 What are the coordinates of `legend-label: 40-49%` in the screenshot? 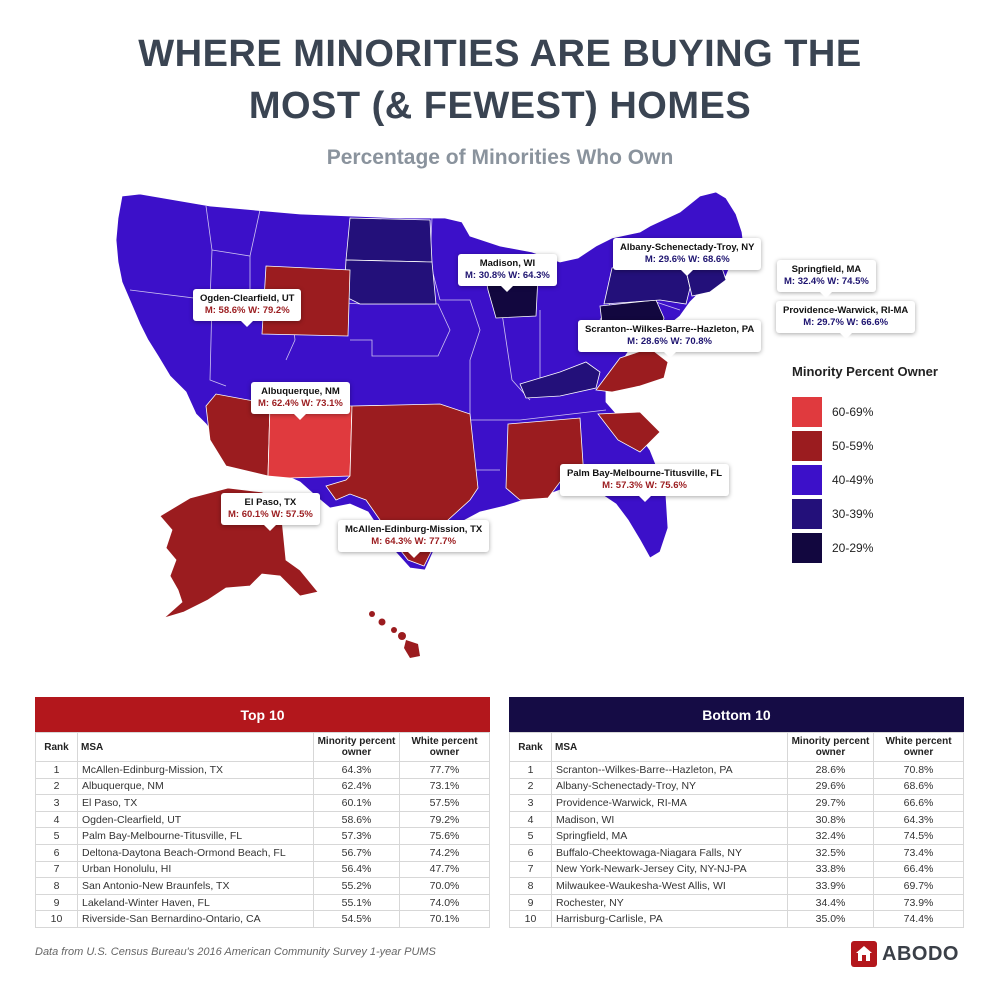 It's located at (853, 480).